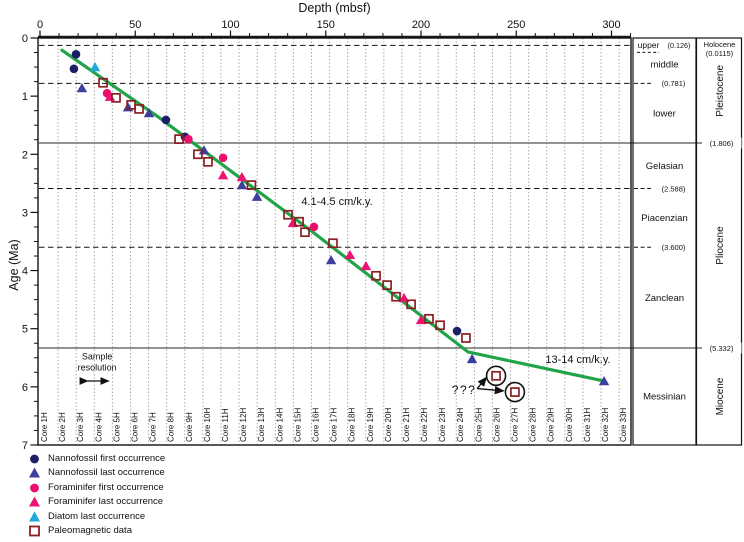 The width and height of the screenshot is (744, 542). Describe the element at coordinates (25, 97) in the screenshot. I see `y-tick-label: 1` at that location.